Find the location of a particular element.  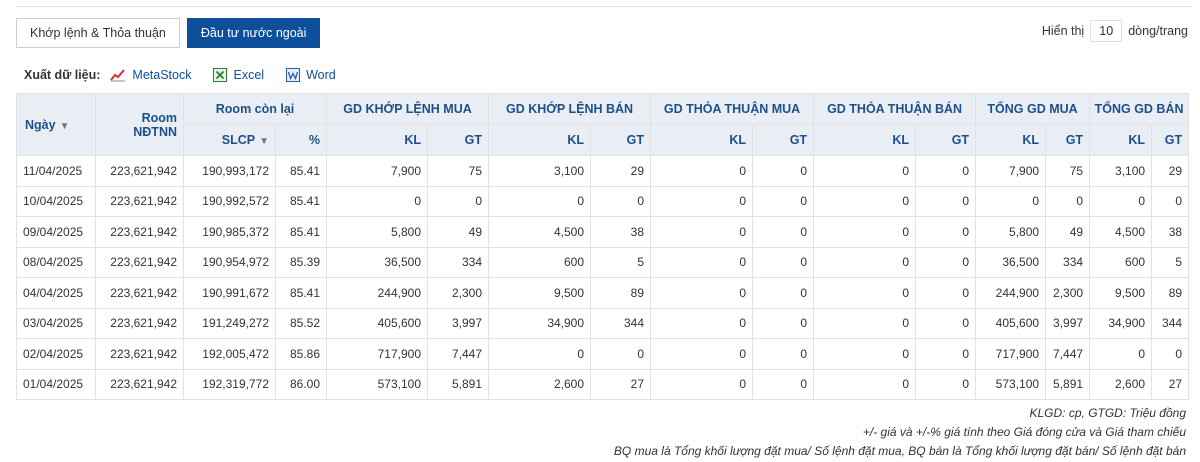

date-cell: 02/04/2025 is located at coordinates (56, 354).